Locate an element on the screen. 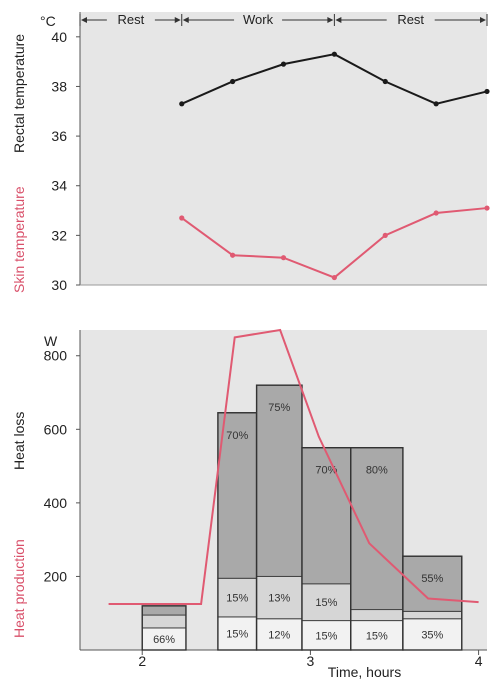 This screenshot has width=500, height=684. heat-x-tick-label: 3 is located at coordinates (311, 661).